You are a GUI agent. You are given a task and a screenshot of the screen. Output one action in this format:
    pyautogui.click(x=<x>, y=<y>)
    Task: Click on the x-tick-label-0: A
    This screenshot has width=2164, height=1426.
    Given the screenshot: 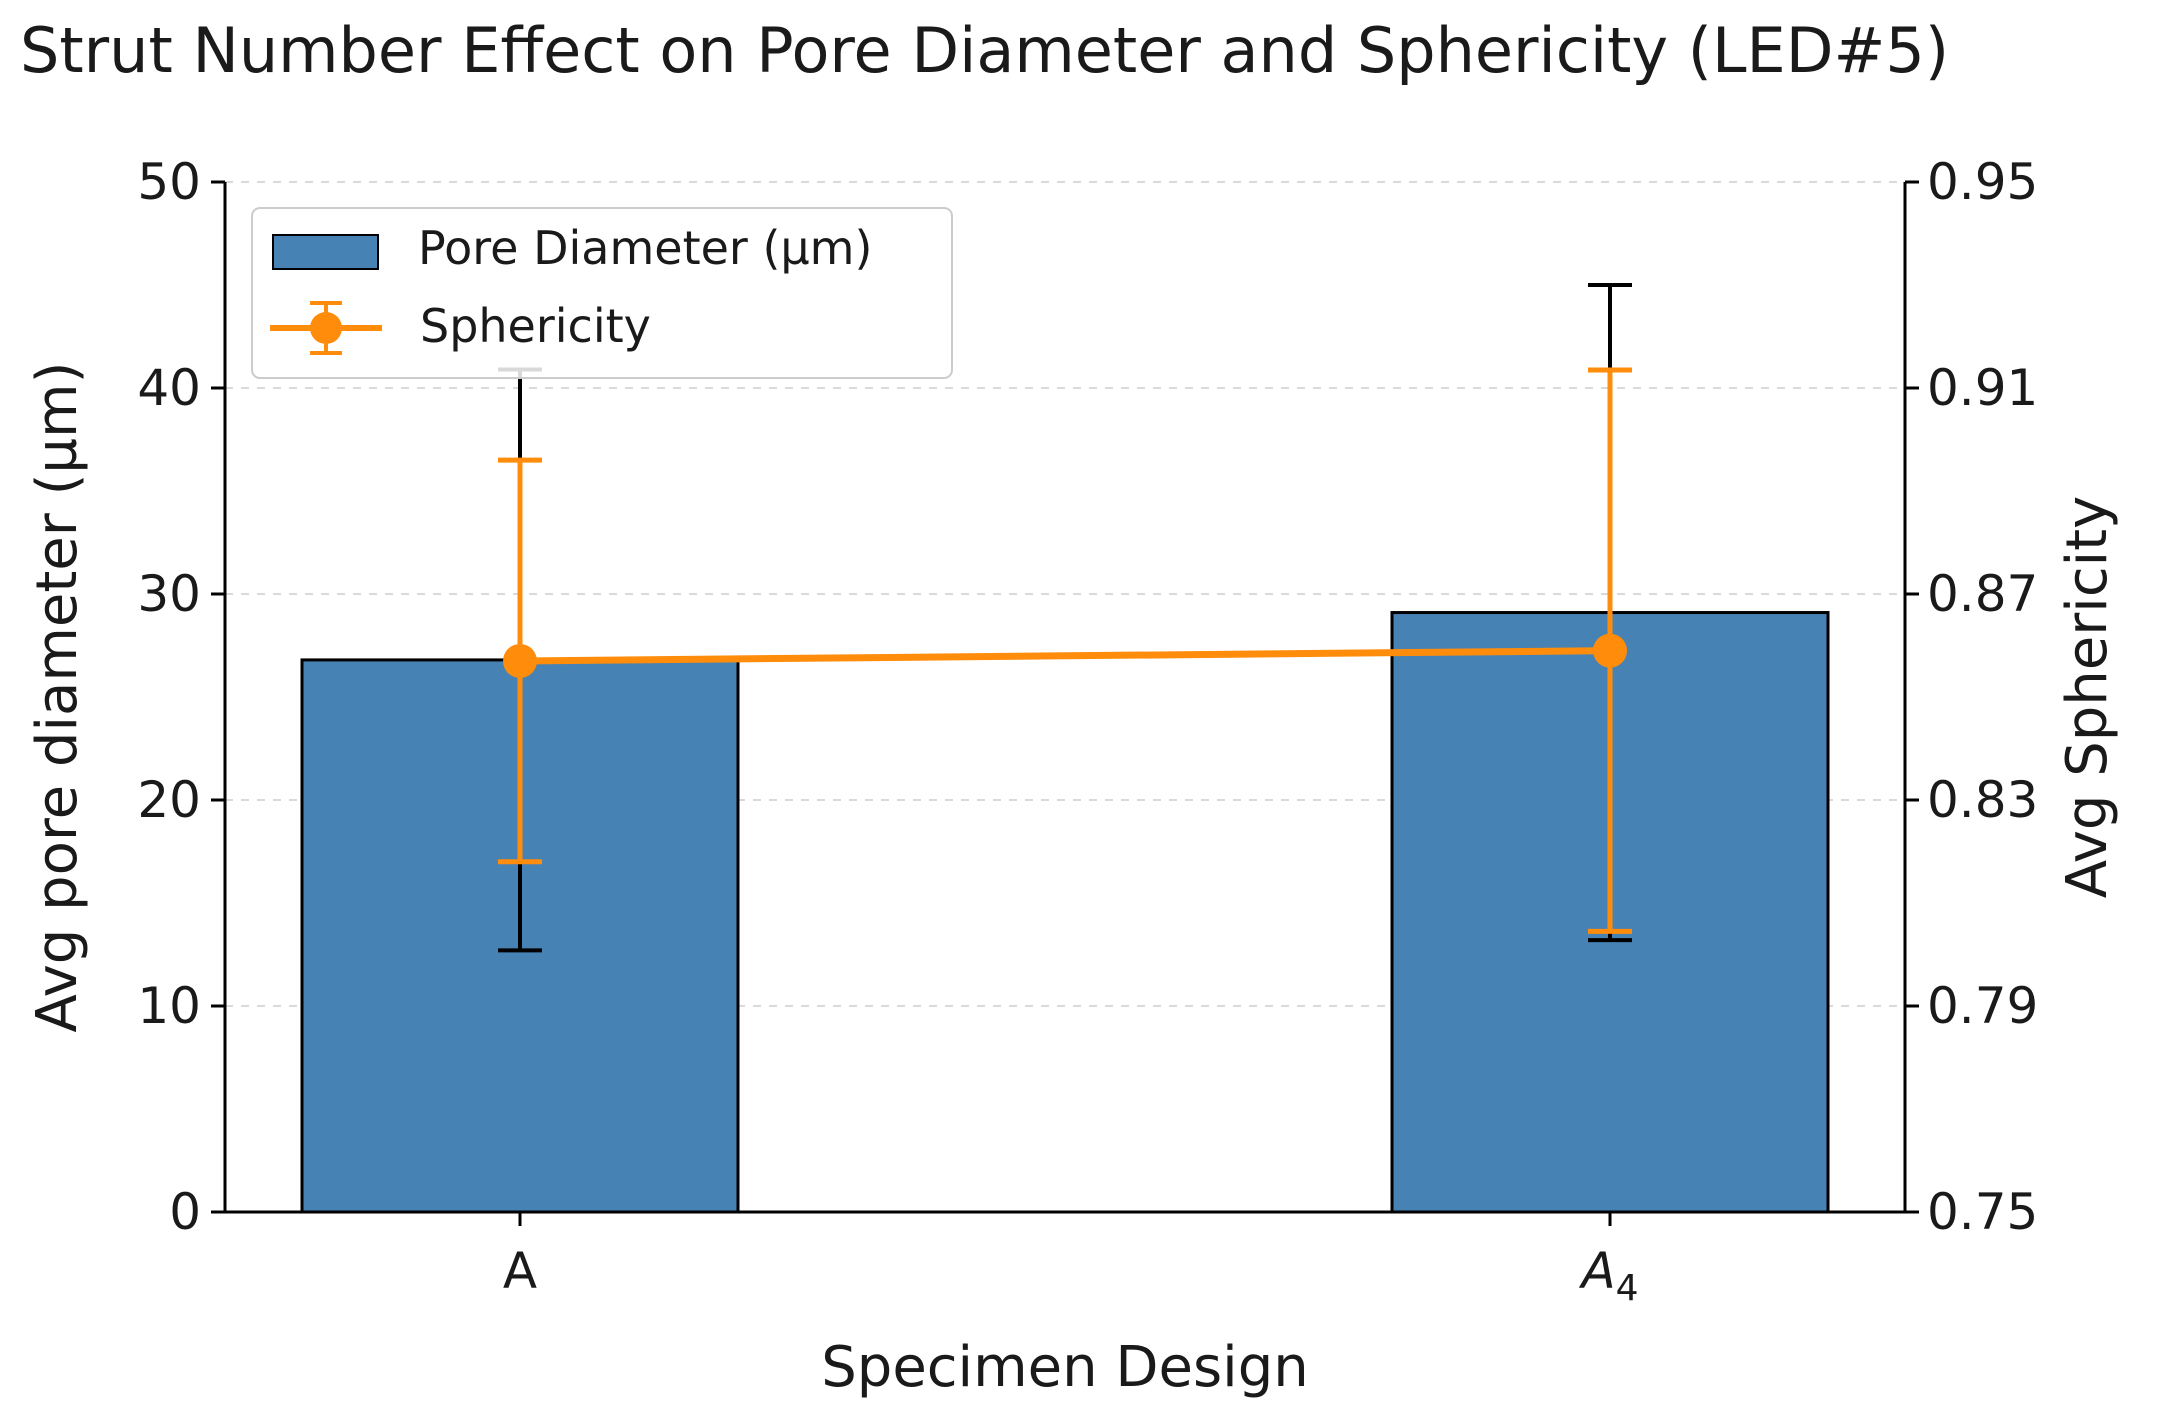 What is the action you would take?
    pyautogui.click(x=520, y=1271)
    